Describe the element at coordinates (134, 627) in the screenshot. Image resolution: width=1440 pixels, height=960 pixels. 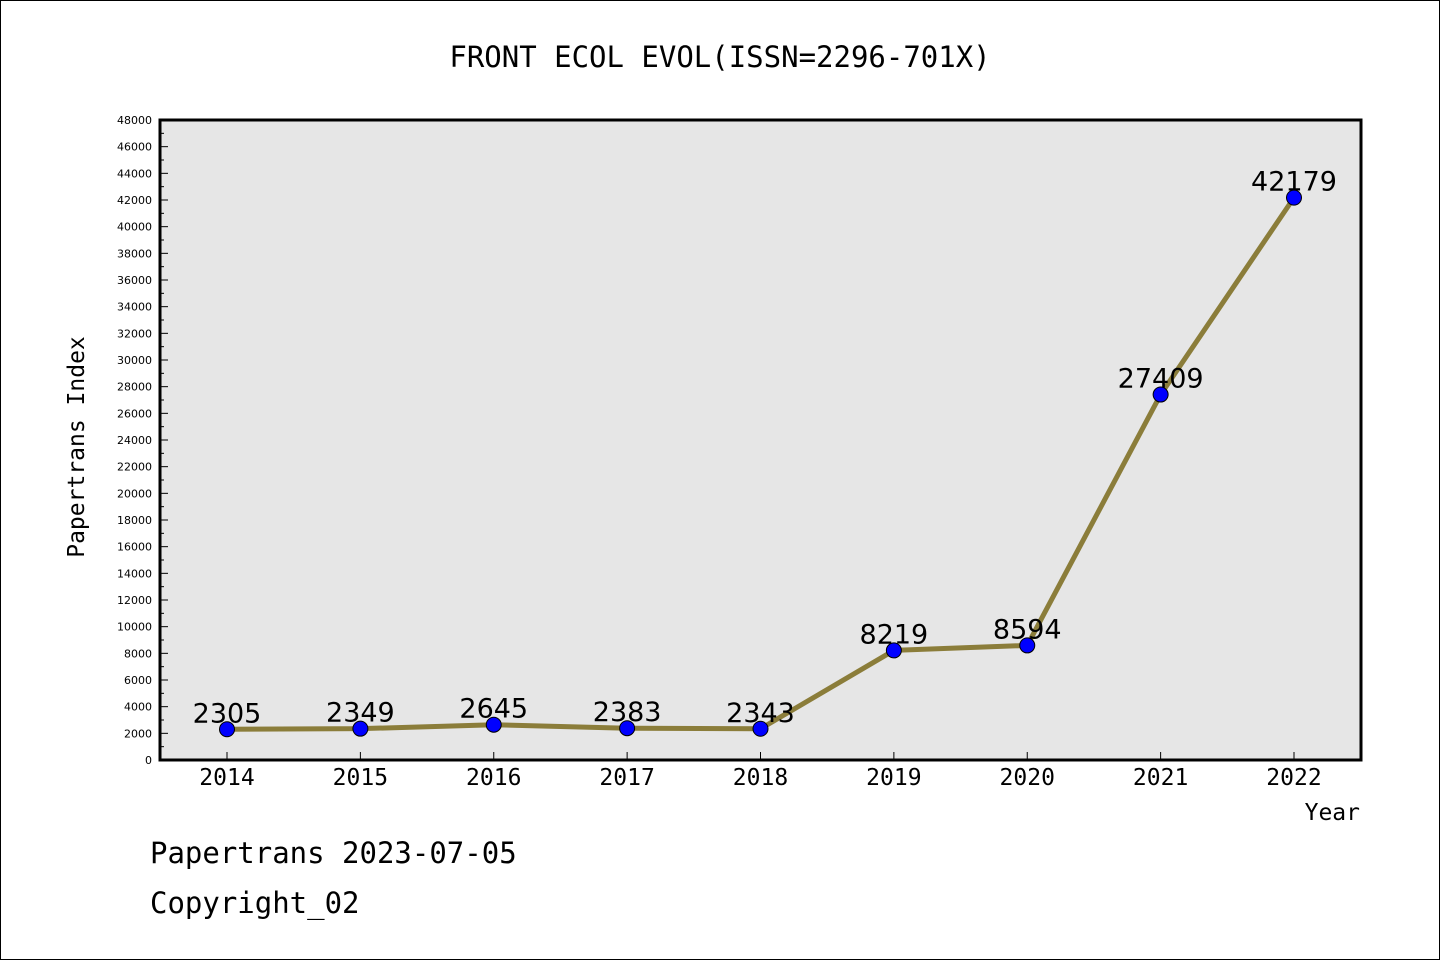
I see `y-tick-label: 10000` at that location.